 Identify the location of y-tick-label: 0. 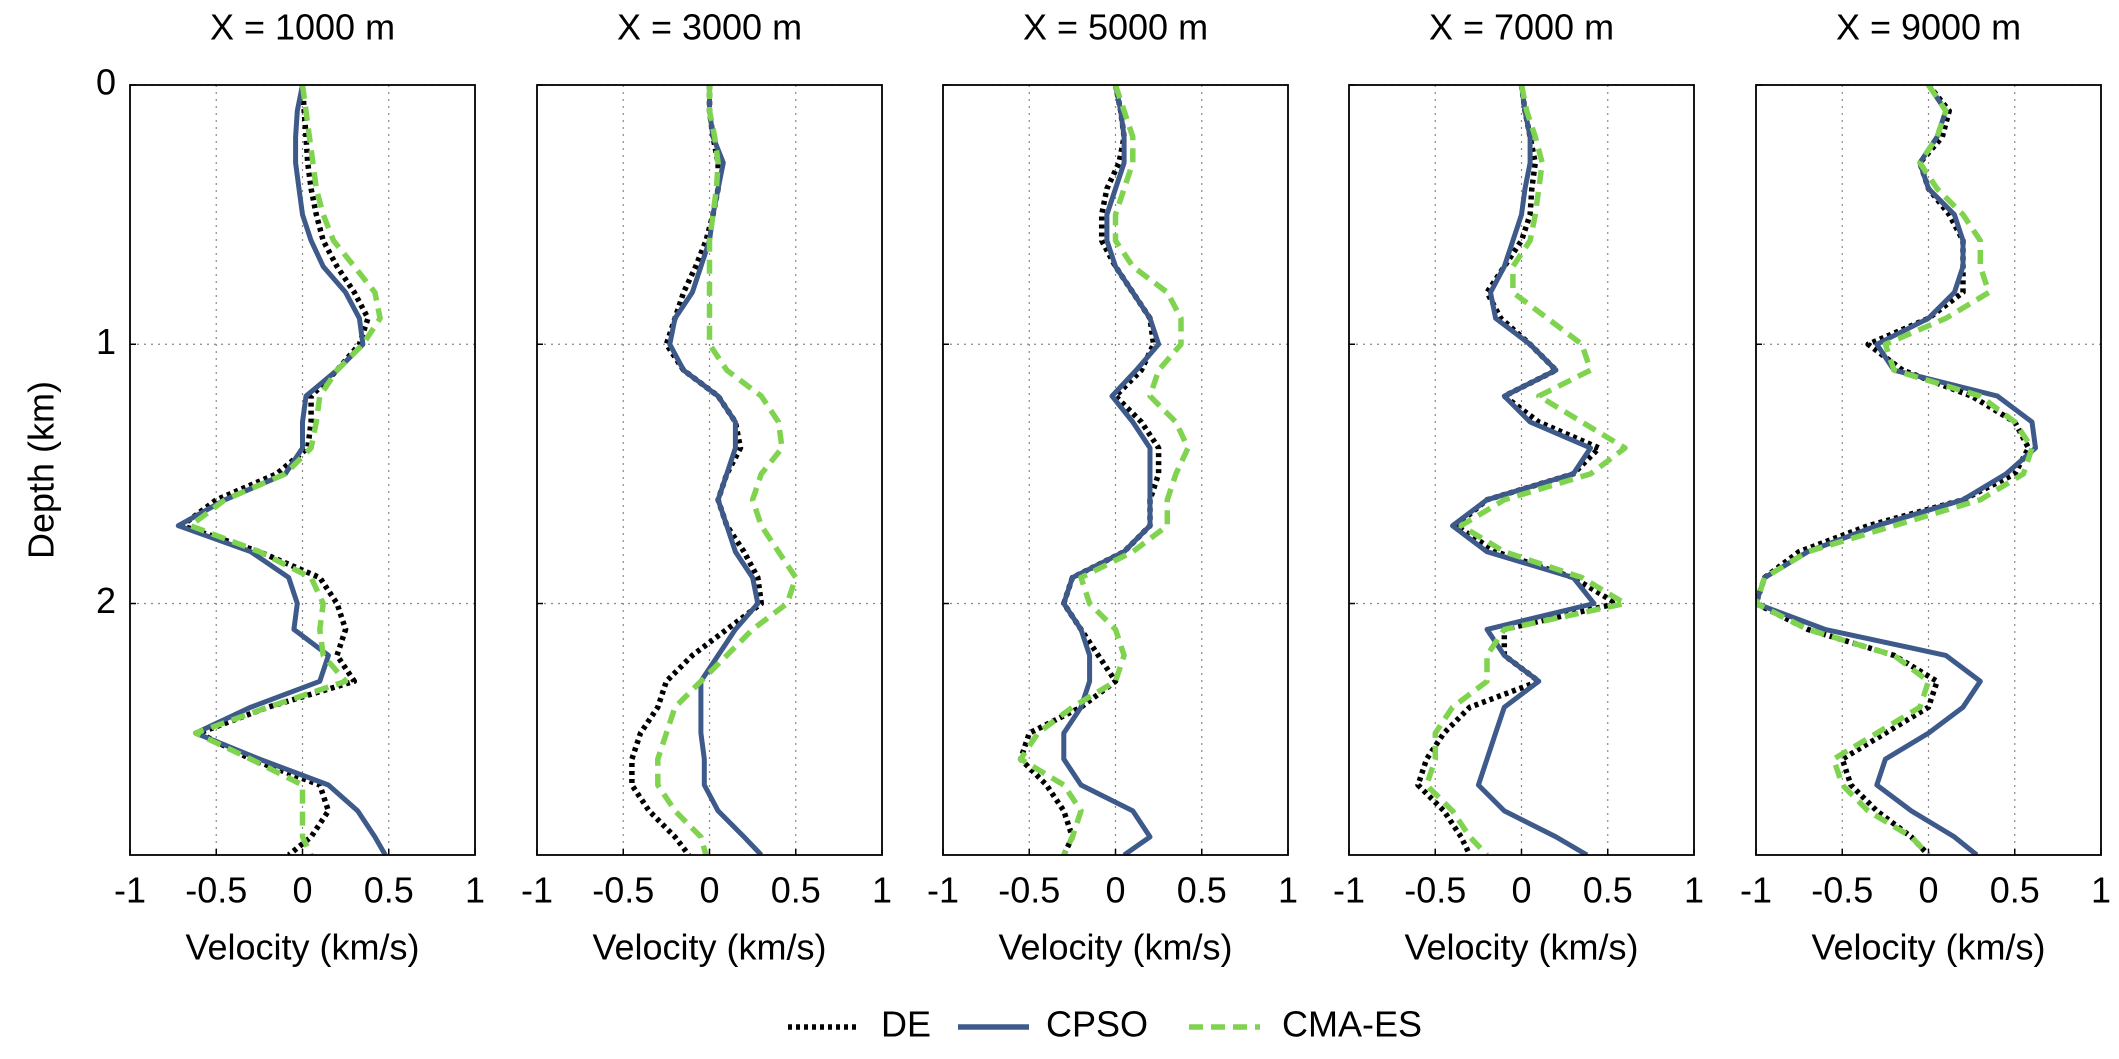
(106, 82).